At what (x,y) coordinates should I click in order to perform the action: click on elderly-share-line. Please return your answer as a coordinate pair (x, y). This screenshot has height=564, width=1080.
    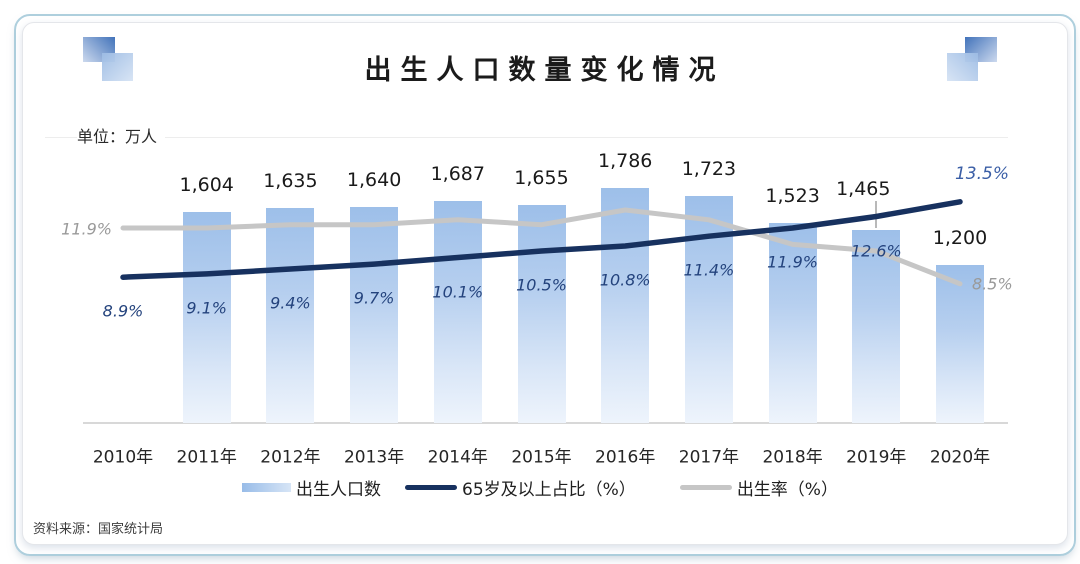
    Looking at the image, I should click on (541, 239).